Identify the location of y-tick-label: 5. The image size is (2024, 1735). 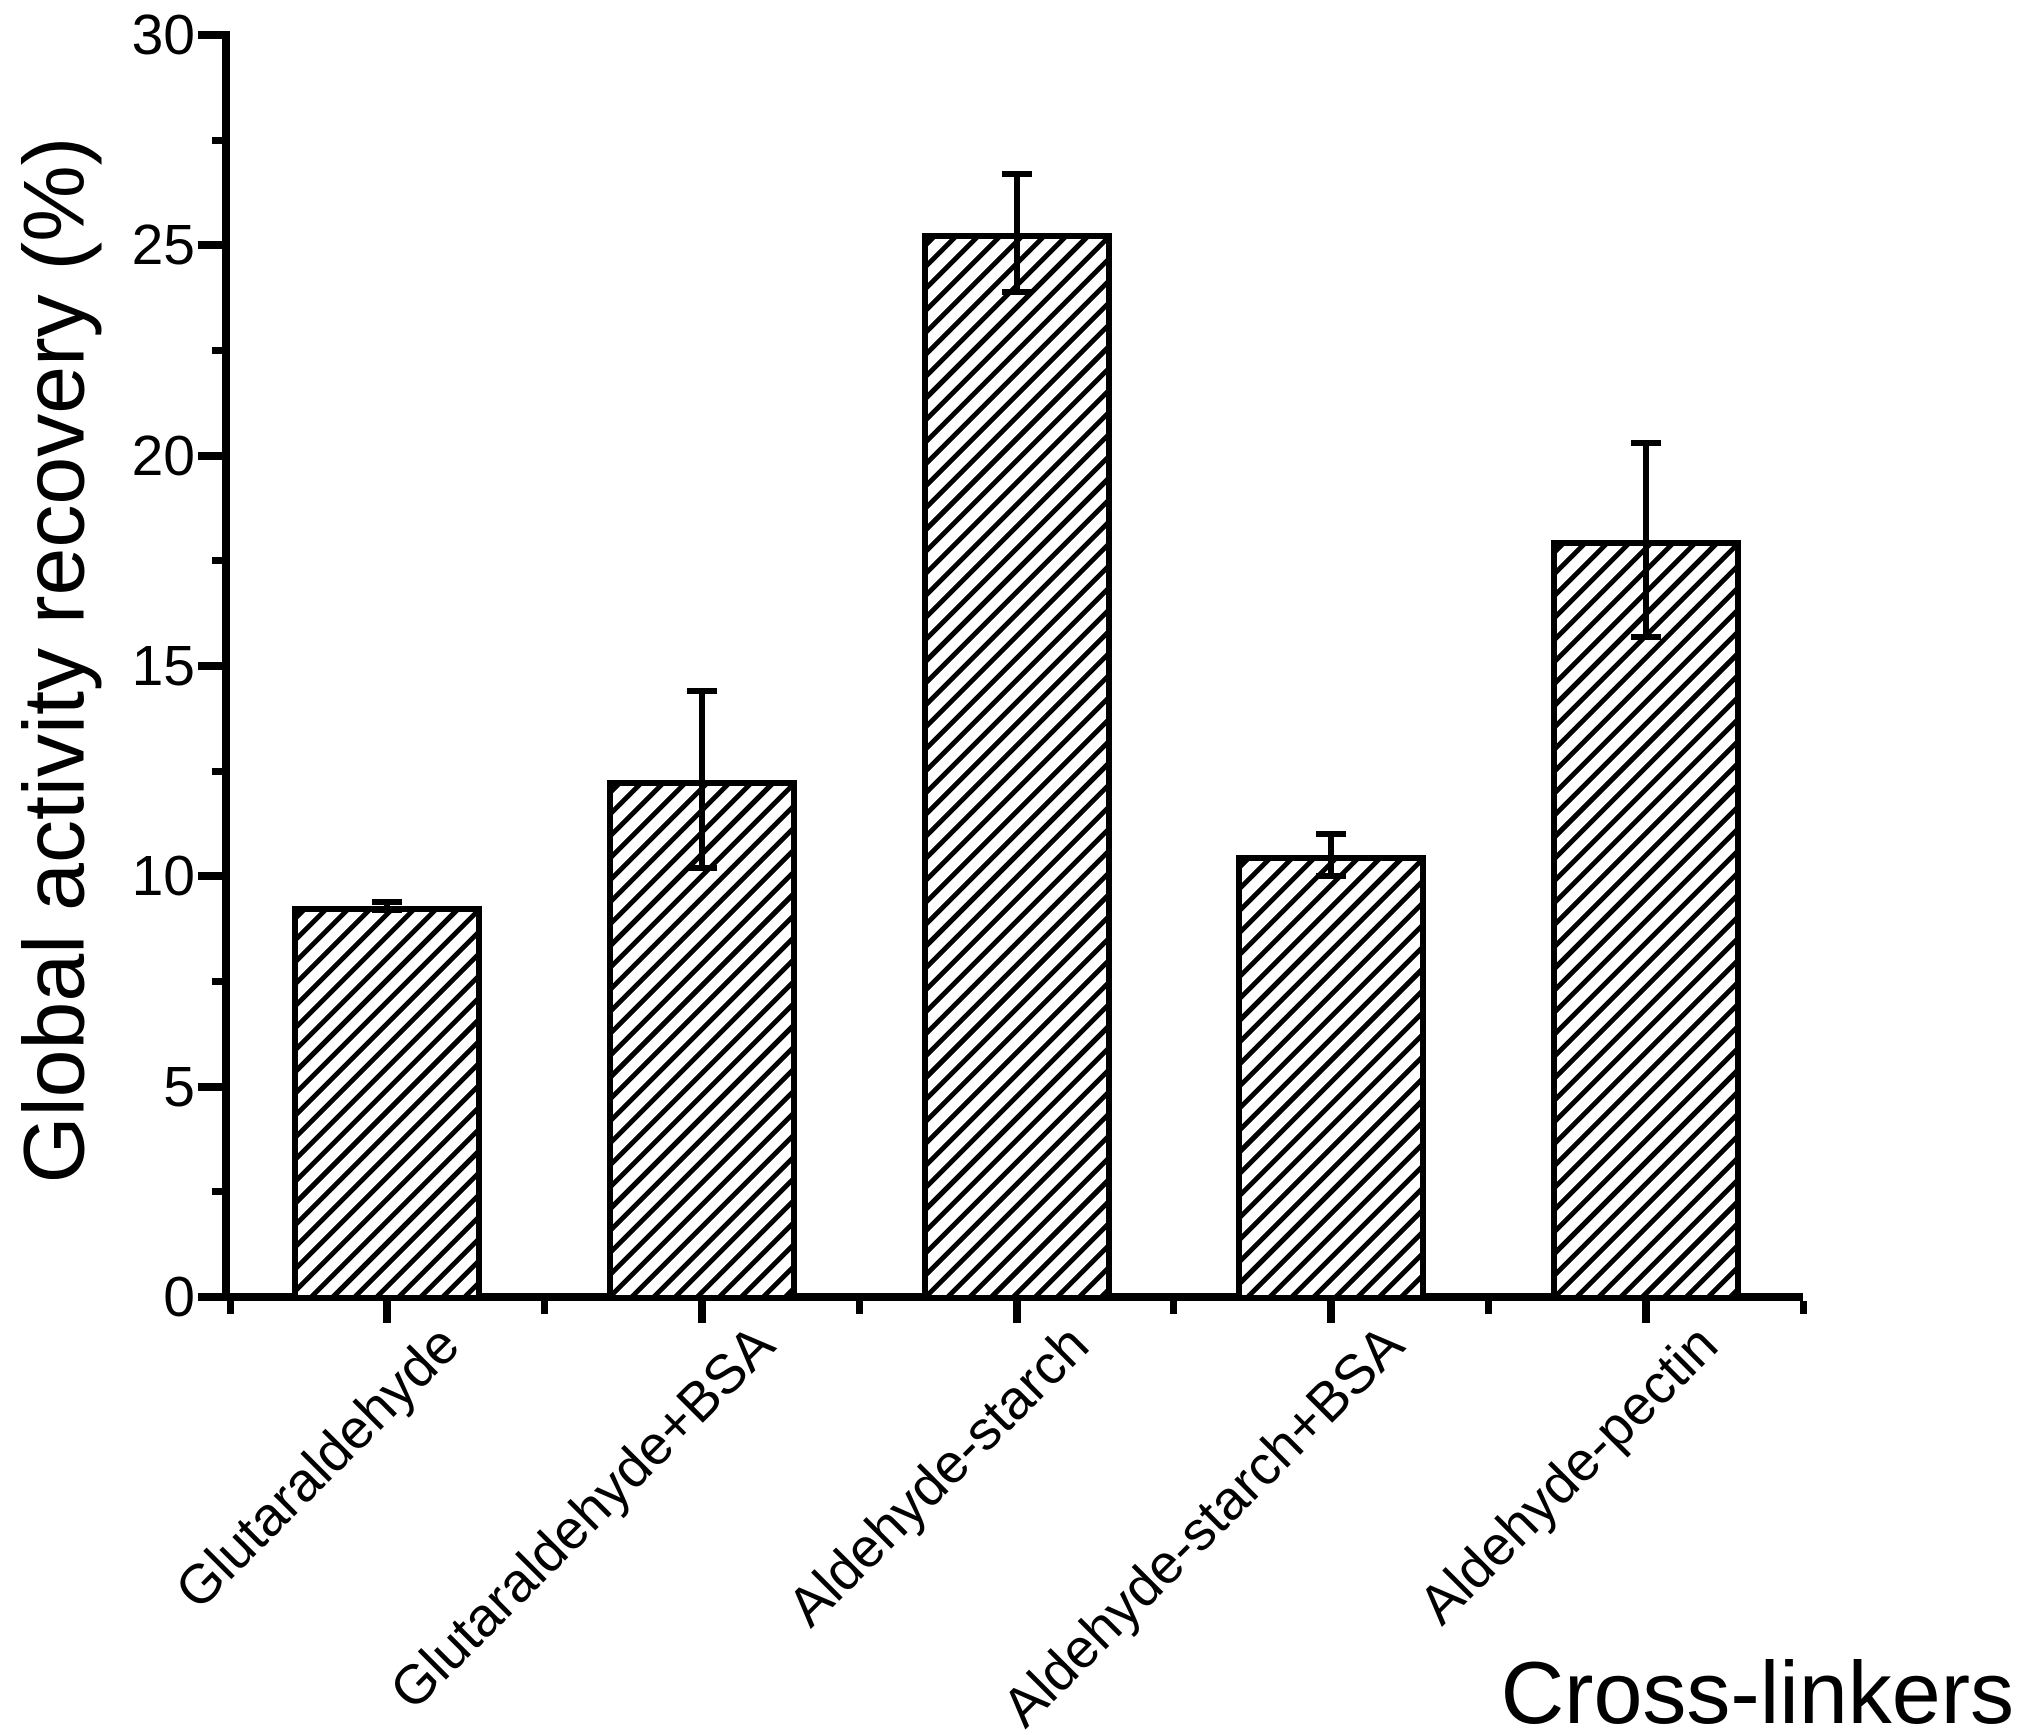
(179, 1086).